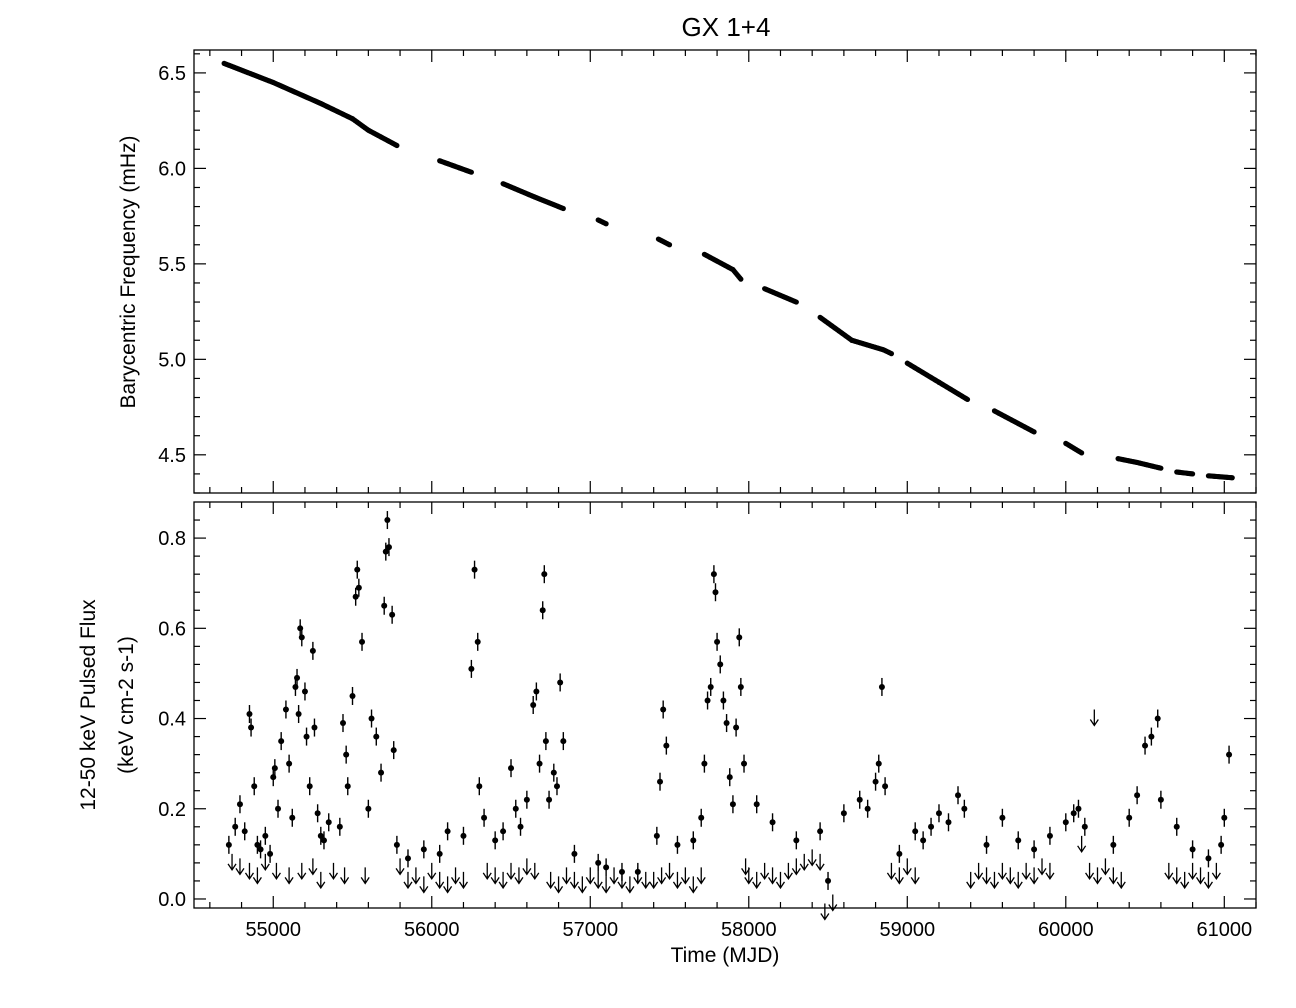  Describe the element at coordinates (172, 265) in the screenshot. I see `y-tick-label: 5.5` at that location.